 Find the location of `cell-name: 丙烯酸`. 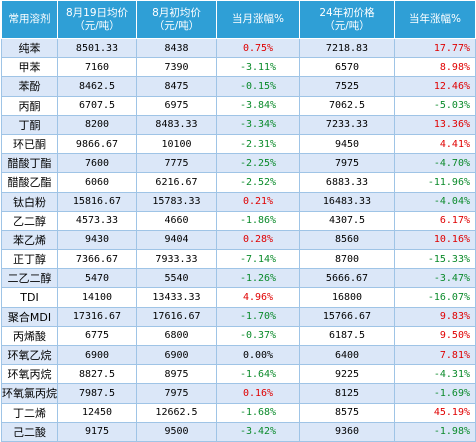

cell-name: 丙烯酸 is located at coordinates (29, 336).